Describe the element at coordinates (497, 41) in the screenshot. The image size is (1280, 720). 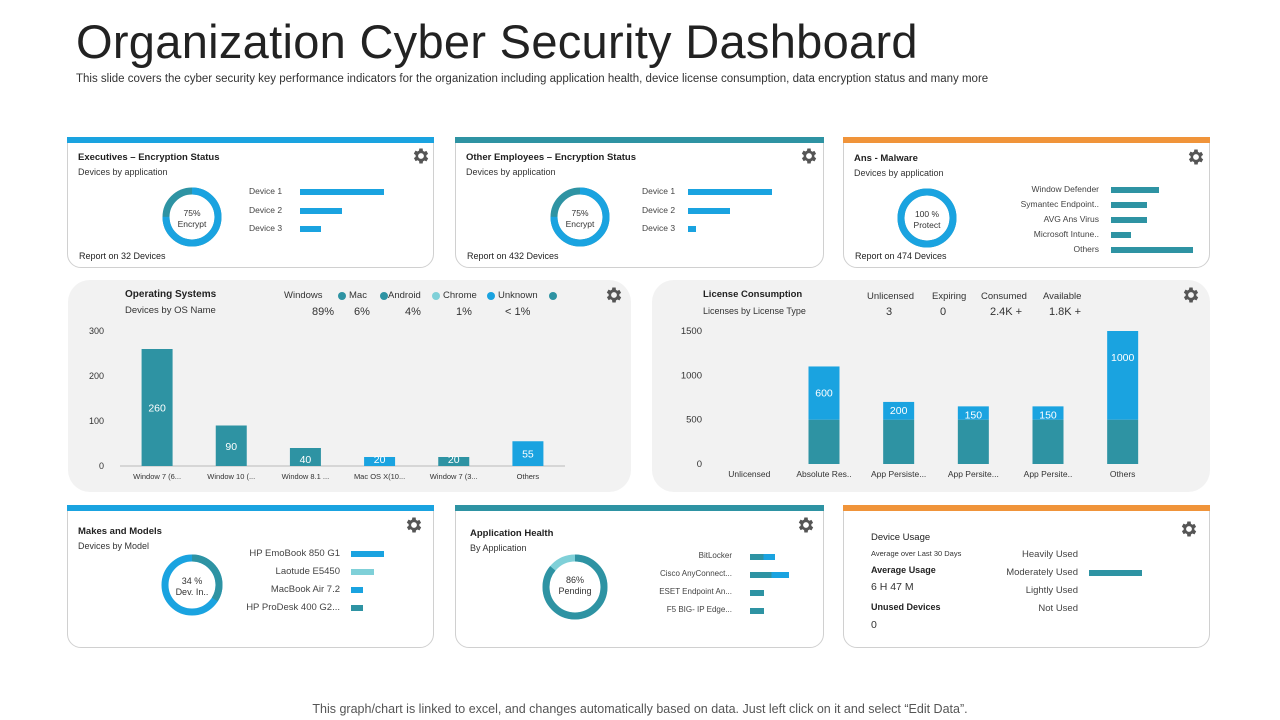
I see `page-title: Organization Cyber Security Dashboard` at that location.